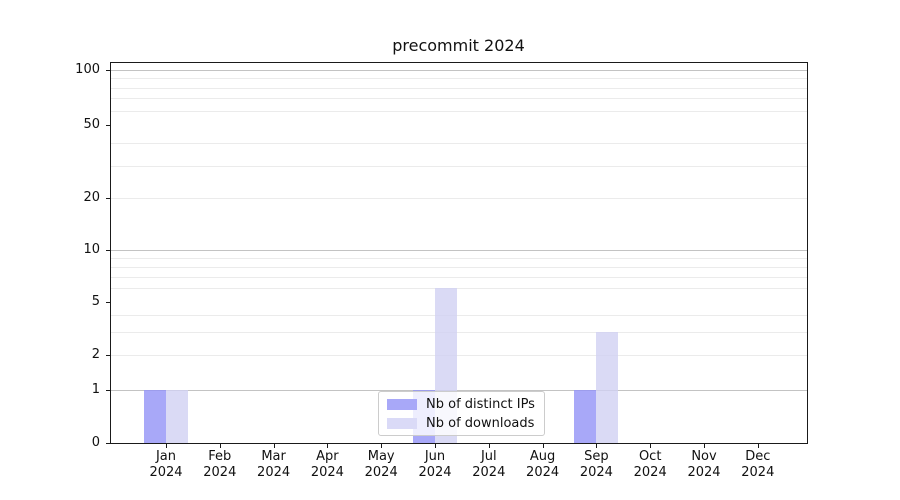 The height and width of the screenshot is (500, 900). What do you see at coordinates (87, 69) in the screenshot?
I see `y-axis-tick-label: 100` at bounding box center [87, 69].